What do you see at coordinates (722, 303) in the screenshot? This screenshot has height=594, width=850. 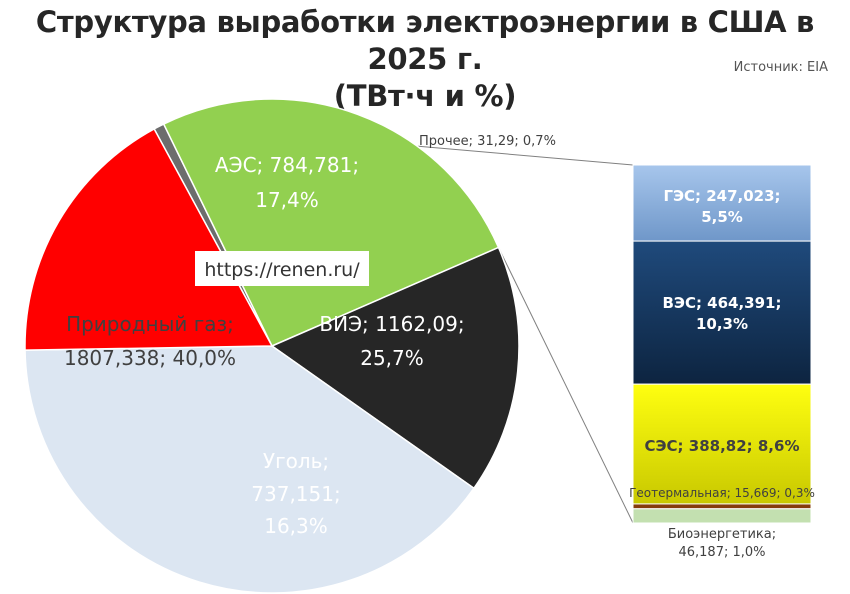 I see `bar-label-ВЭС-0: ВЭС; 464,391;` at bounding box center [722, 303].